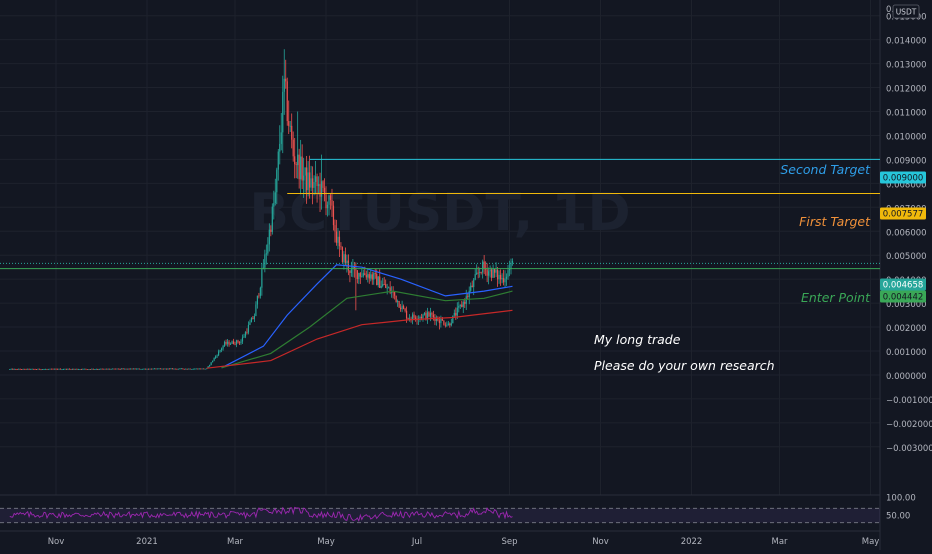 This screenshot has width=932, height=554. Describe the element at coordinates (235, 542) in the screenshot. I see `time-tick-label: Mar` at that location.